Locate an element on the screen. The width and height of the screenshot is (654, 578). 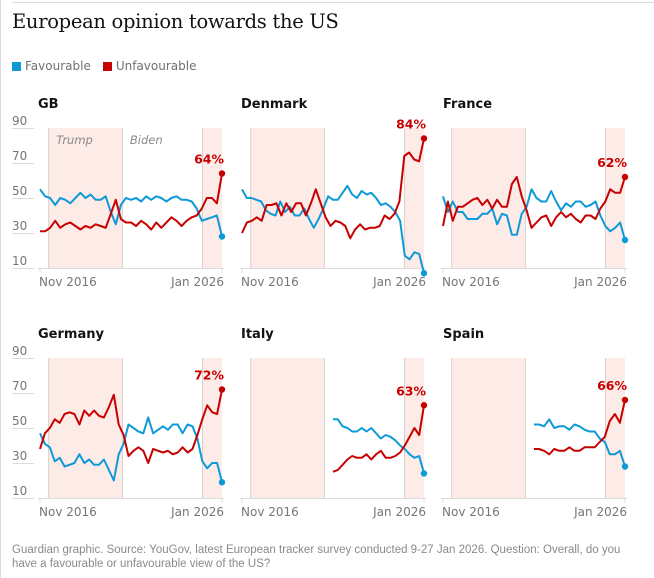
panel-title: Spain is located at coordinates (463, 334).